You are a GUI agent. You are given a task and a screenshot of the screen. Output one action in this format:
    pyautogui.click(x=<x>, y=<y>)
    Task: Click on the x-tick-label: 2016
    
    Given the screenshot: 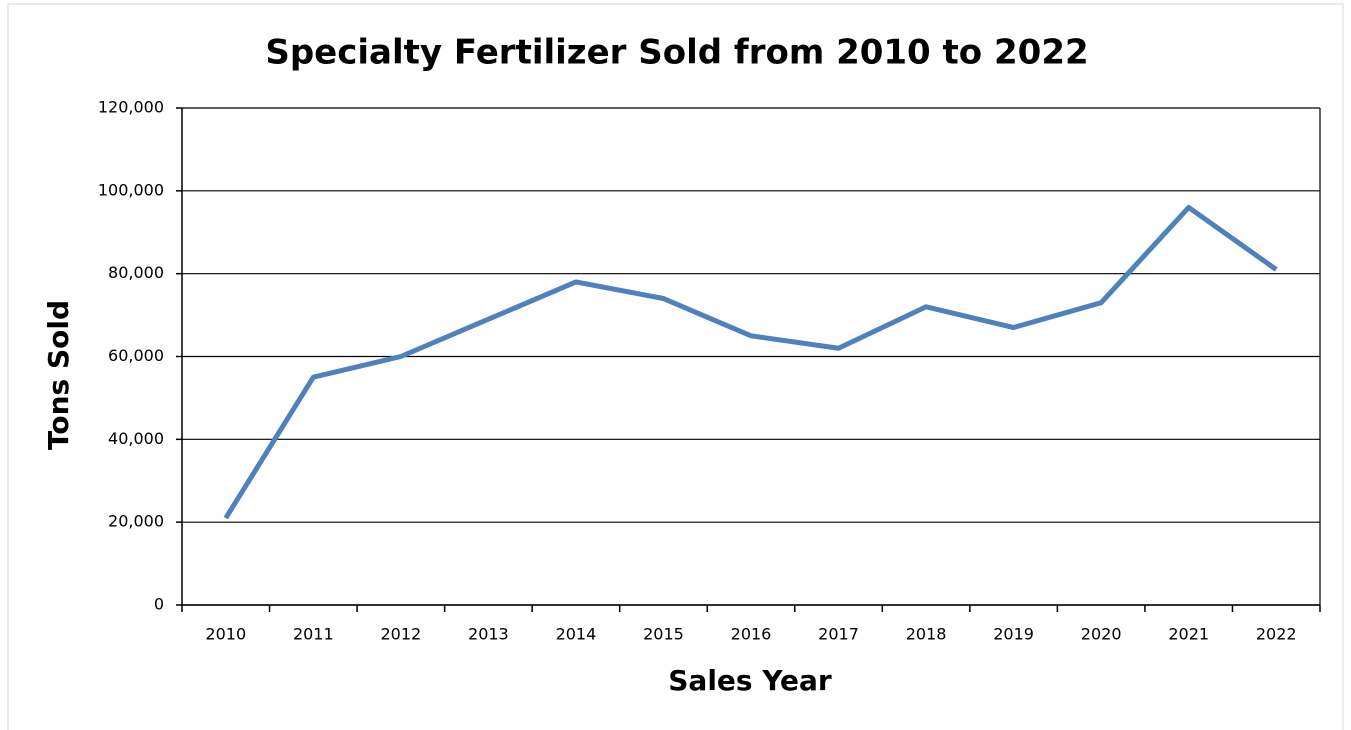 What is the action you would take?
    pyautogui.click(x=751, y=634)
    